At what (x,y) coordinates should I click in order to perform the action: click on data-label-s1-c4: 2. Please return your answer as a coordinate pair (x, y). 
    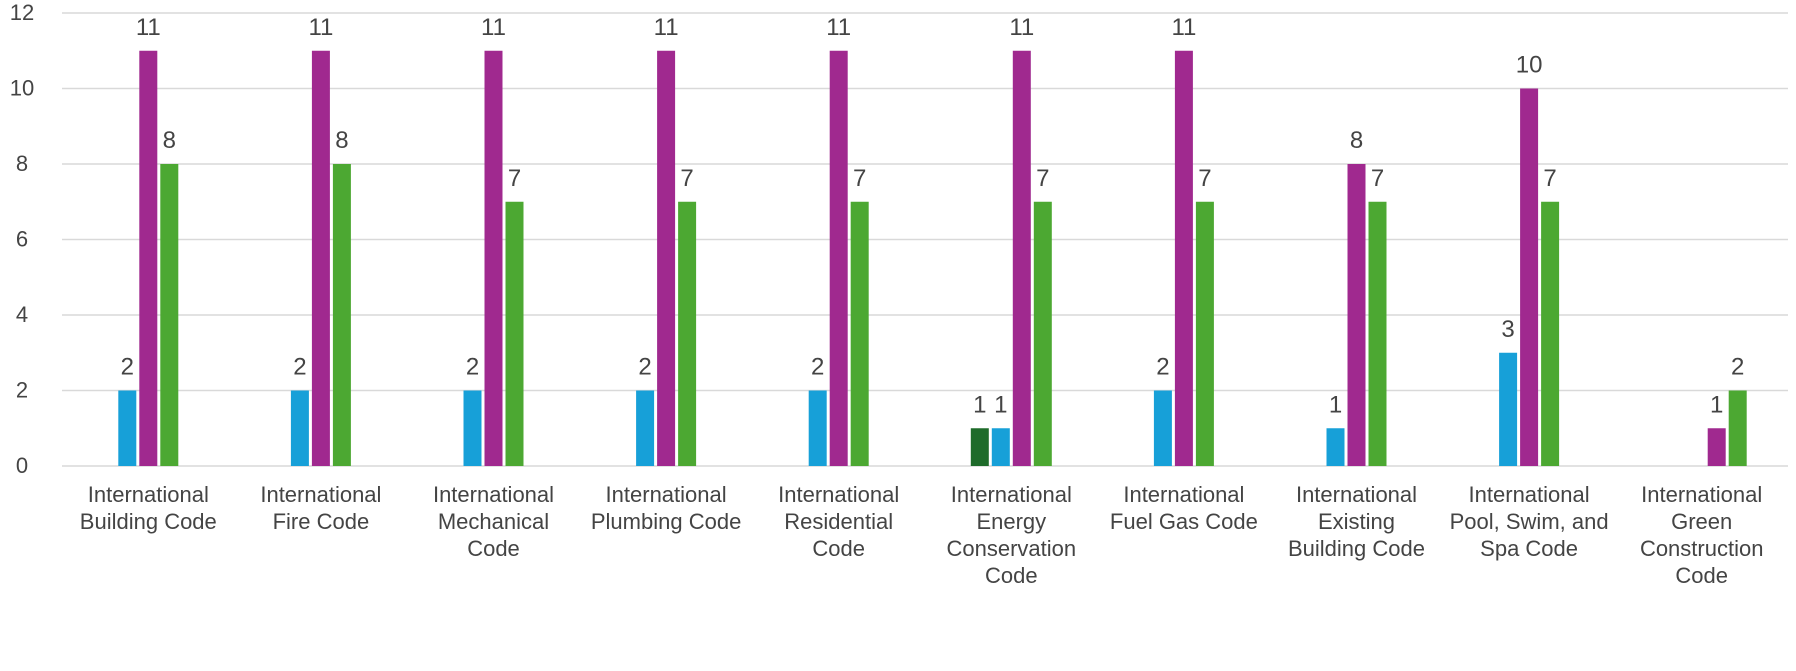
    Looking at the image, I should click on (817, 367).